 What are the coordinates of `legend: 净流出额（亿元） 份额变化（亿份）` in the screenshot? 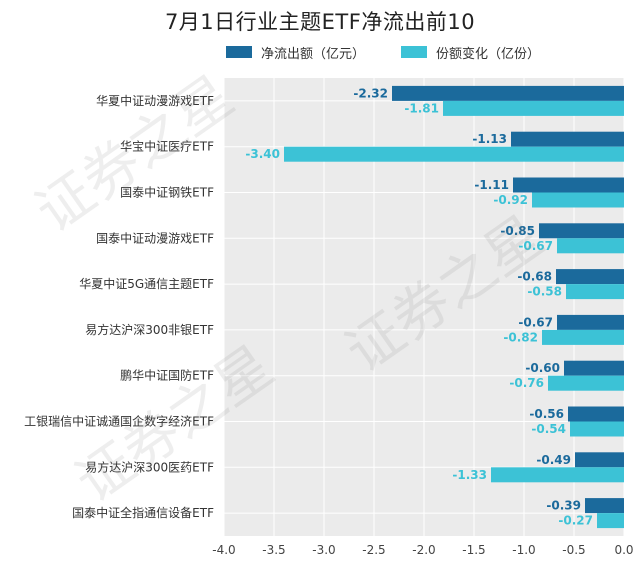 It's located at (401, 52).